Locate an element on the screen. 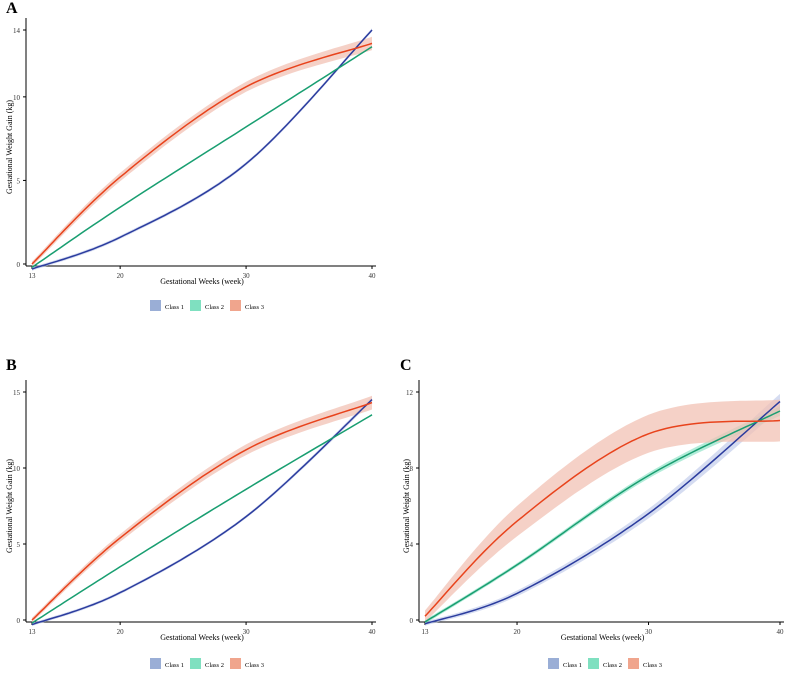  panel-a-x-tick-label: 40 is located at coordinates (373, 276).